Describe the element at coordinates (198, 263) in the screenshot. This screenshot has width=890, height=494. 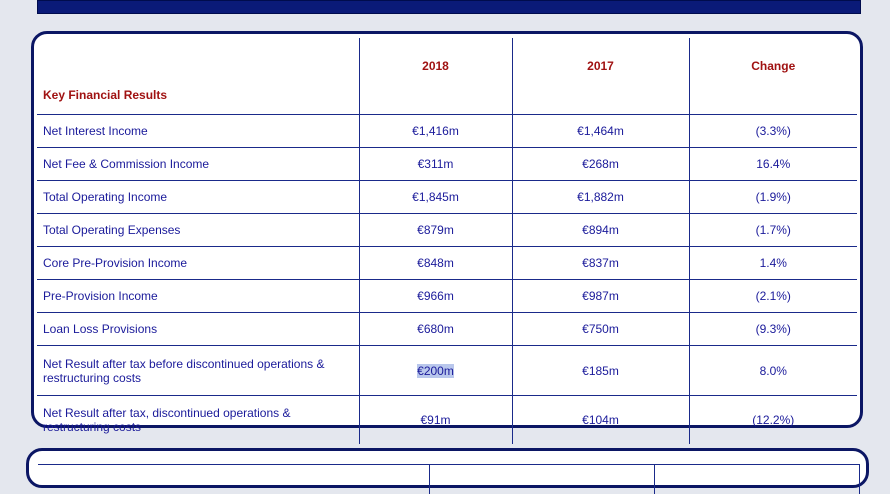
I see `row-label: Core Pre-Provision Income` at that location.